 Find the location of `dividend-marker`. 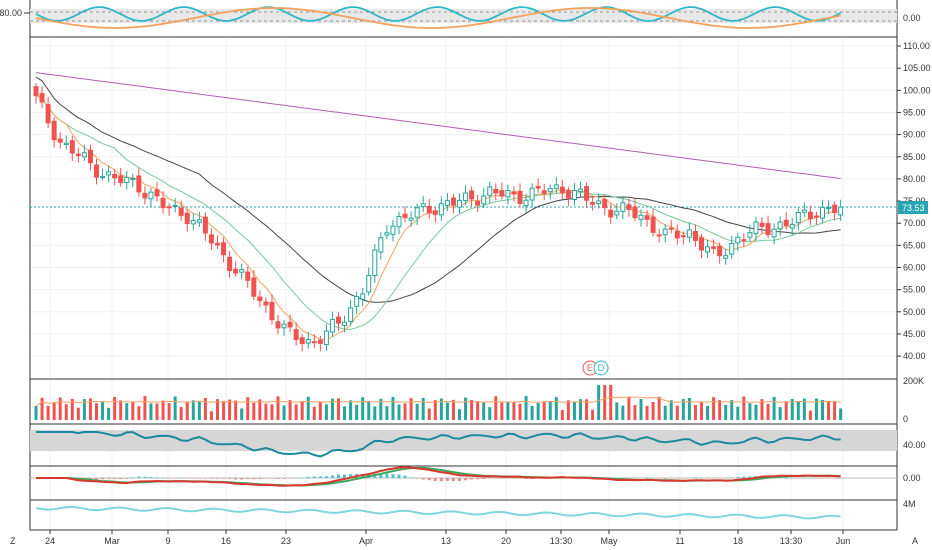

dividend-marker is located at coordinates (601, 368).